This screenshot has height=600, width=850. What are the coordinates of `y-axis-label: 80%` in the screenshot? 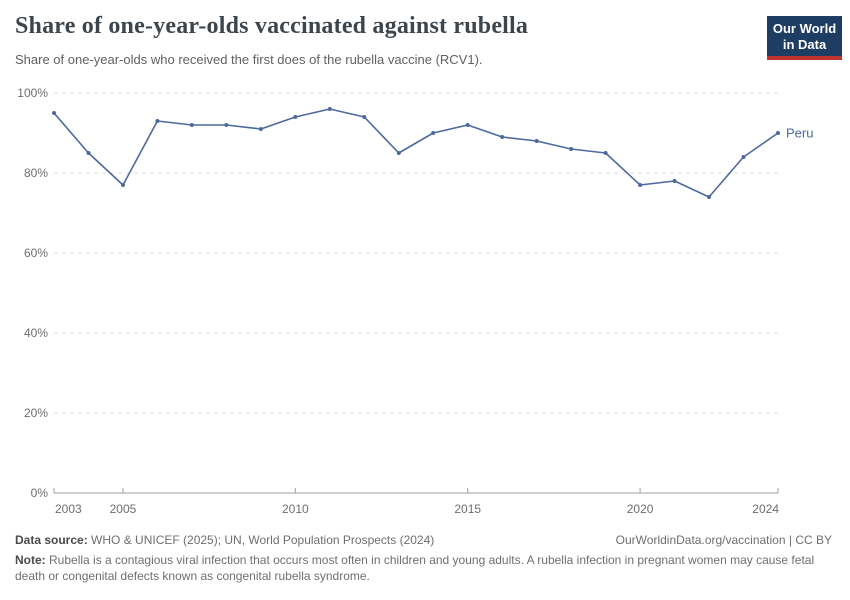 It's located at (36, 173).